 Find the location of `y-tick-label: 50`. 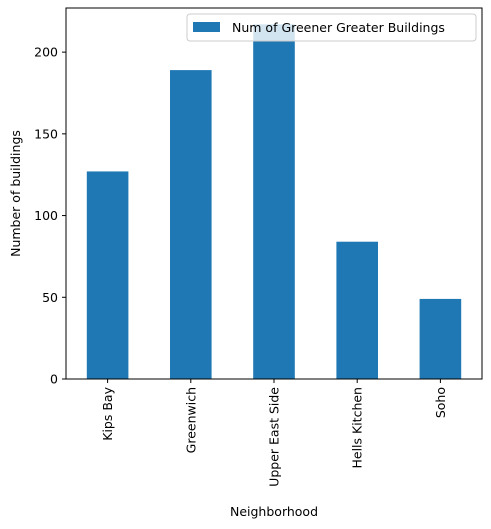

y-tick-label: 50 is located at coordinates (50, 297).